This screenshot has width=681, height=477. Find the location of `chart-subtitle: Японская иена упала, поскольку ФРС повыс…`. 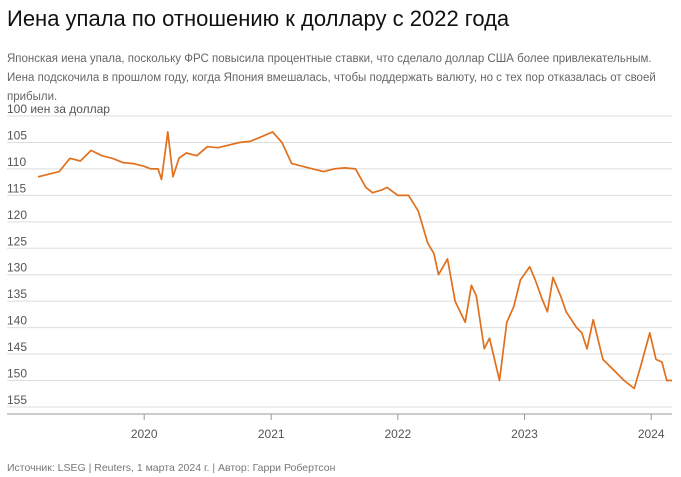

chart-subtitle: Японская иена упала, поскольку ФРС повыс… is located at coordinates (331, 78).